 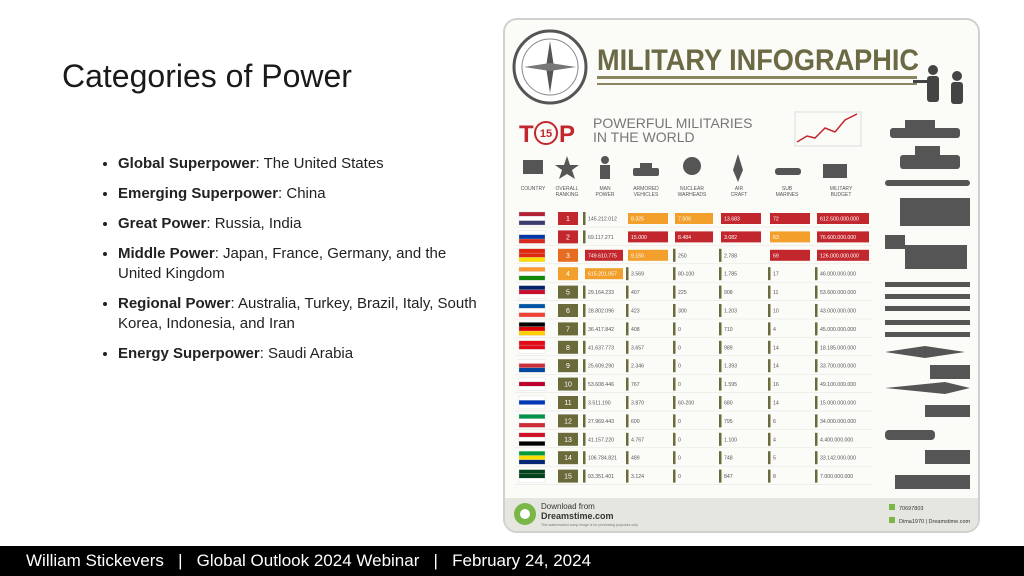 I want to click on cell-value: 43.000.000.000, so click(x=838, y=312).